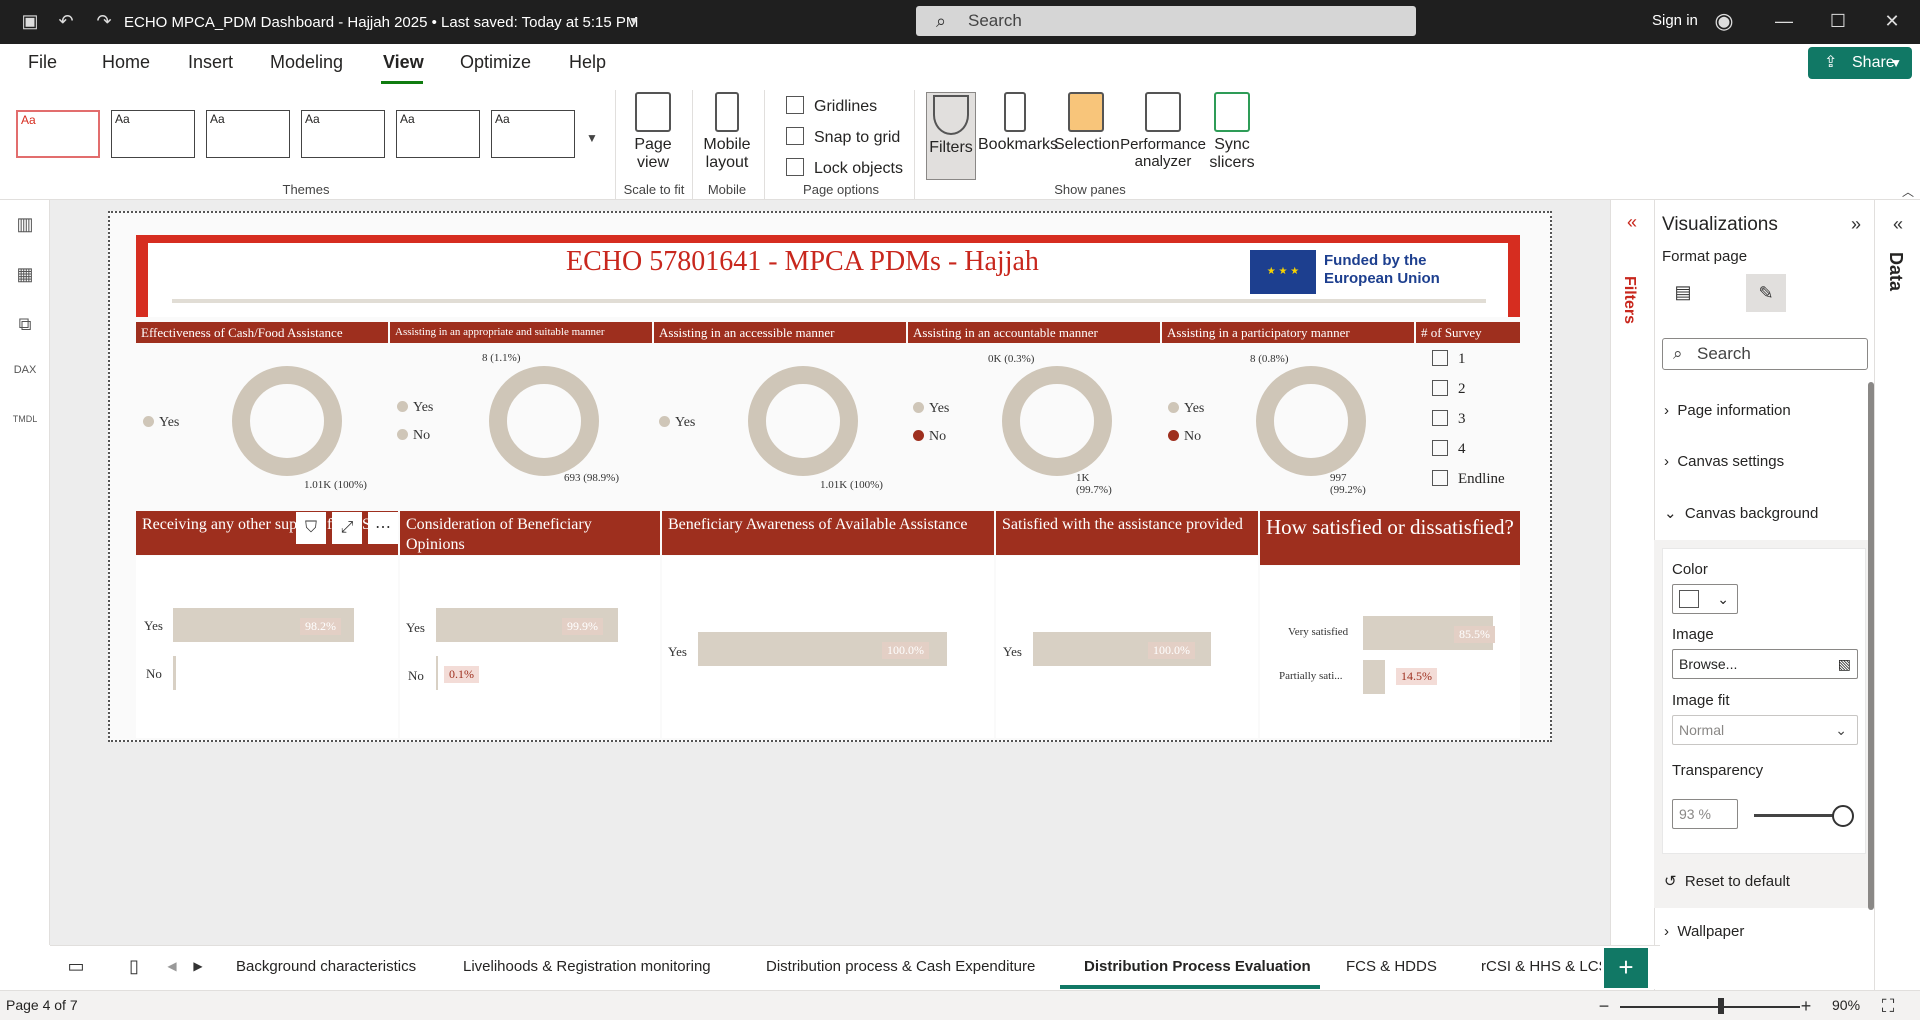 The image size is (1920, 1020). Describe the element at coordinates (58, 134) in the screenshot. I see `theme-option-1: Aa` at that location.